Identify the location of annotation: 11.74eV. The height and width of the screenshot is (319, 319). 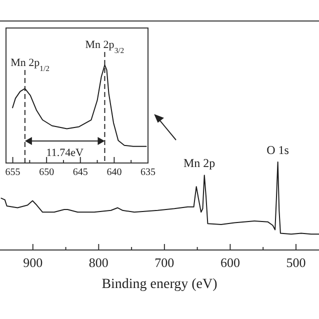
(65, 153).